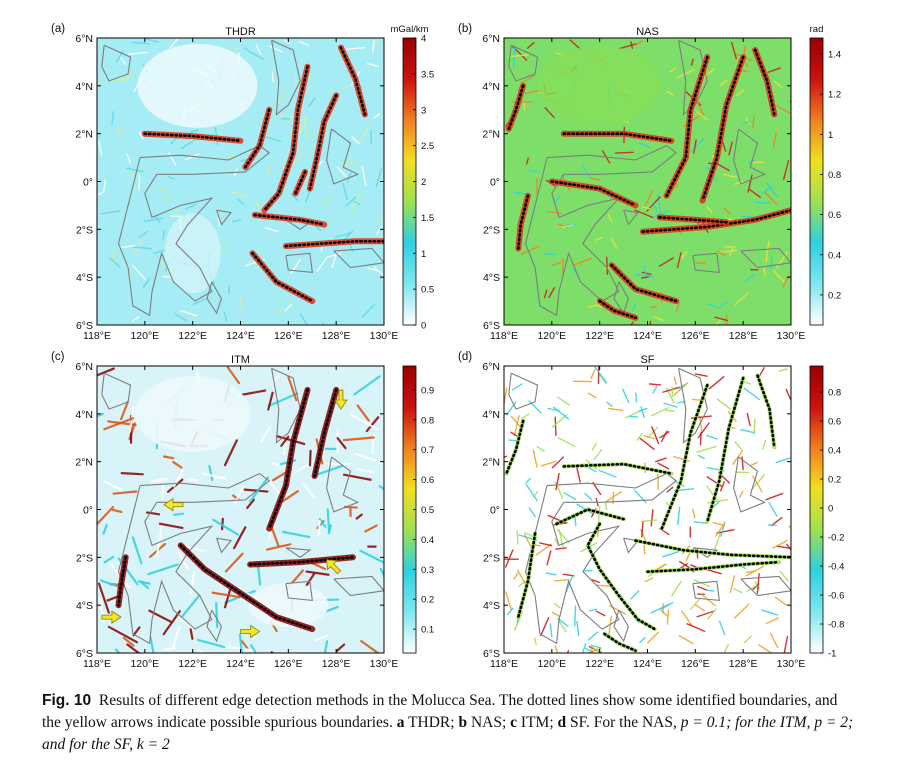 This screenshot has height=773, width=902. Describe the element at coordinates (834, 480) in the screenshot. I see `colorbar-tick-label: 0.2` at that location.